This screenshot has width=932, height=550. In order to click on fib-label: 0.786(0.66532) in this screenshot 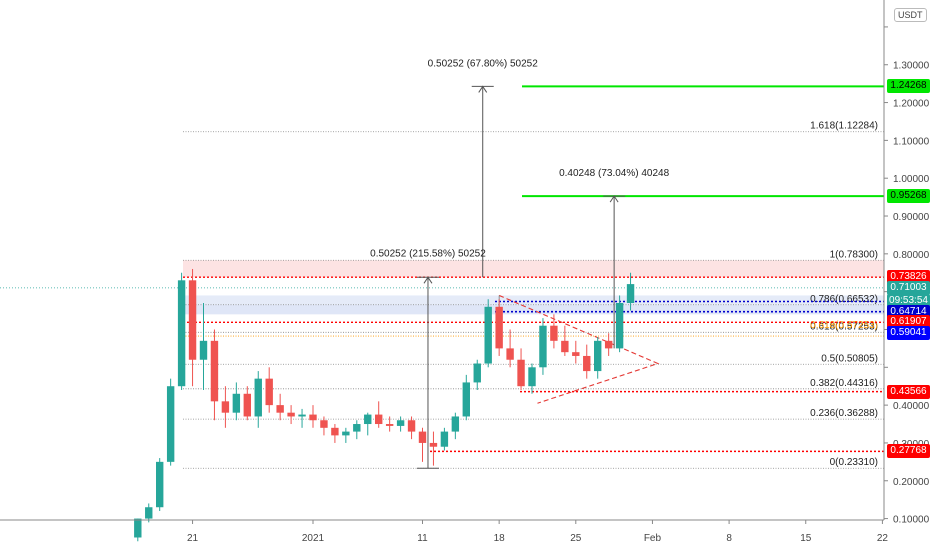, I will do `click(844, 299)`.